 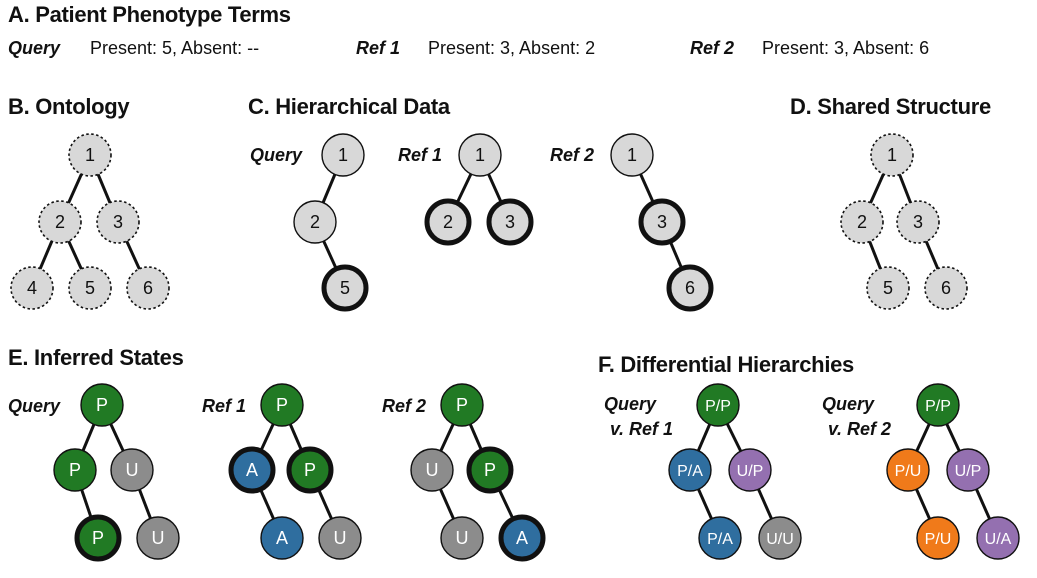 What do you see at coordinates (404, 406) in the screenshot?
I see `inf-ref2-label: Ref 2` at bounding box center [404, 406].